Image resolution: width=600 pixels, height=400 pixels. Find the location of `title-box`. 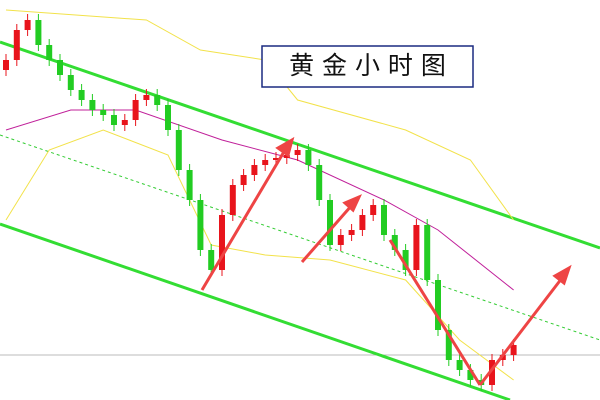

title-box is located at coordinates (367, 66).